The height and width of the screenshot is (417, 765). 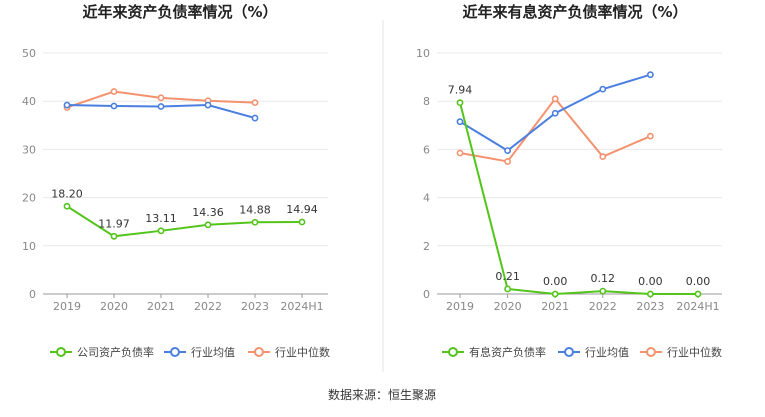 I want to click on data-label: 14.36, so click(x=208, y=212).